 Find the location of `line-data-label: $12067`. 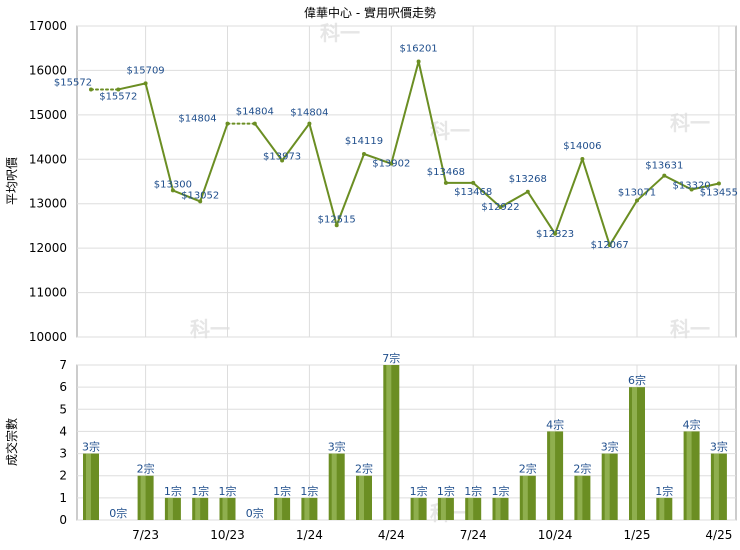

line-data-label: $12067 is located at coordinates (610, 245).